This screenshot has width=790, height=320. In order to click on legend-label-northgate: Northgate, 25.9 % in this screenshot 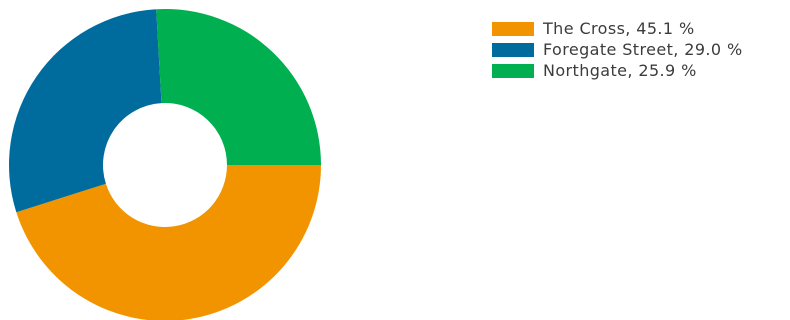, I will do `click(620, 70)`.